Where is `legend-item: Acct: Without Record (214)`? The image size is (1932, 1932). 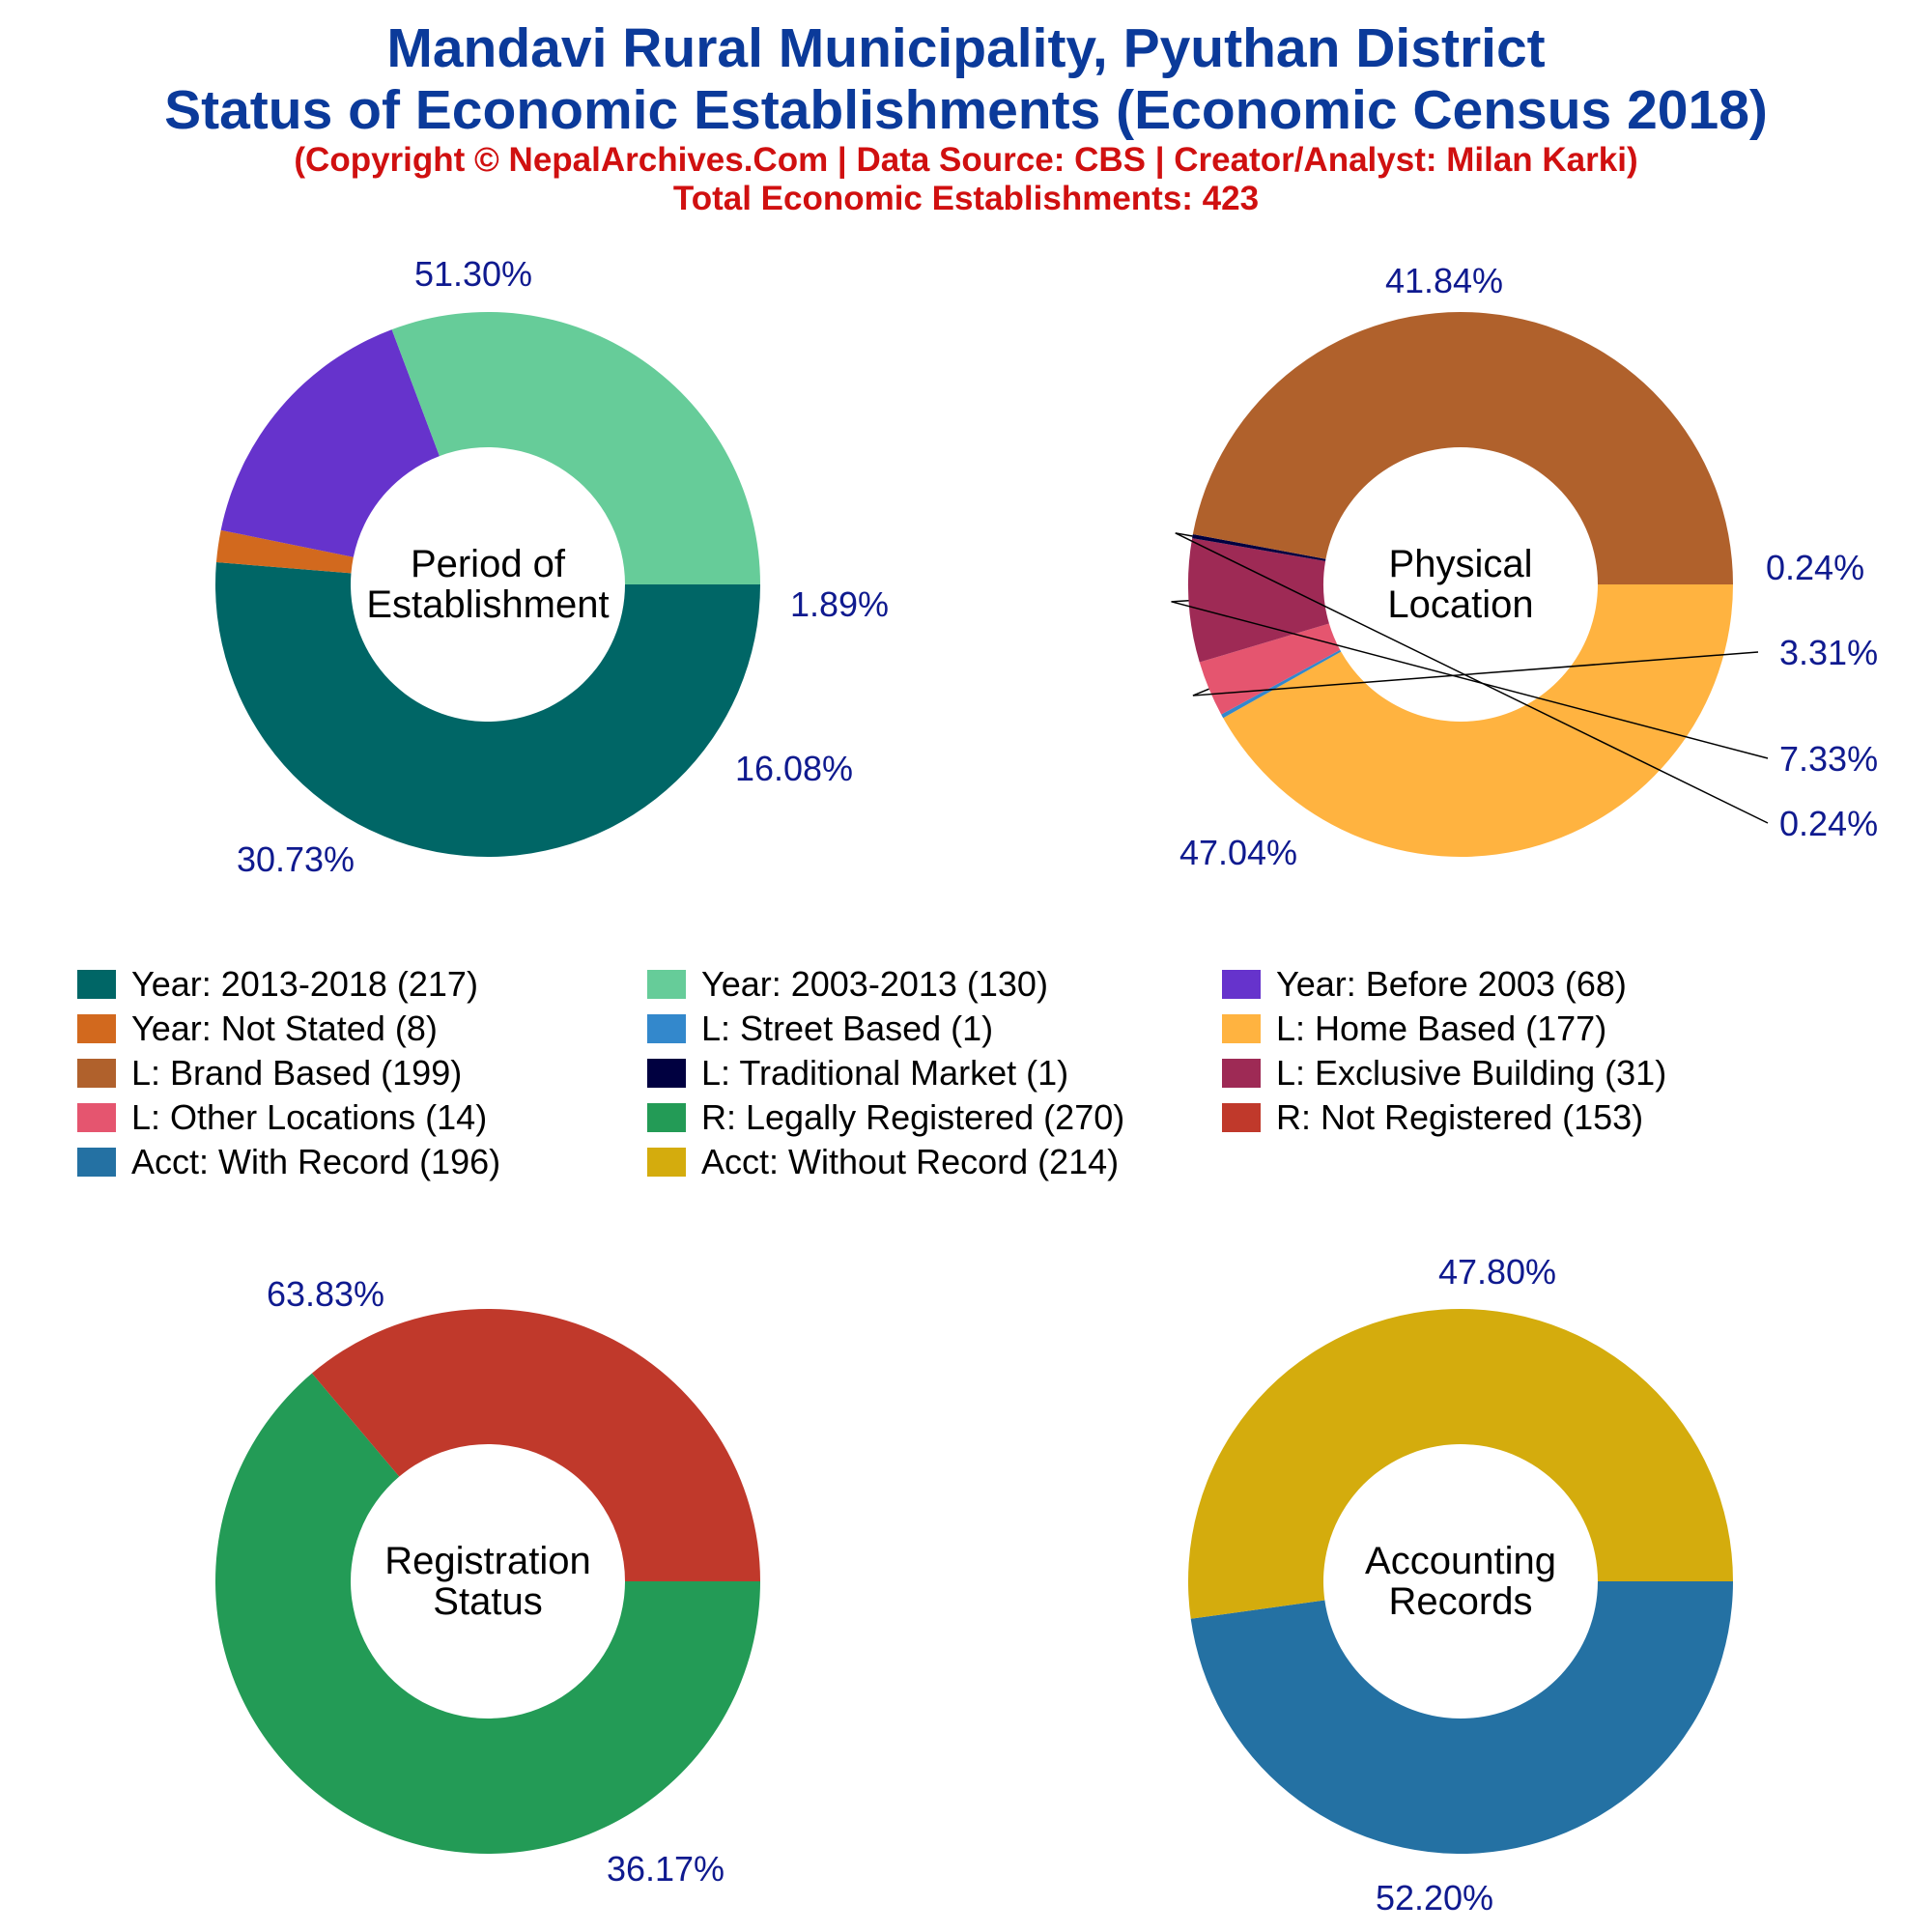 legend-item: Acct: Without Record (214) is located at coordinates (883, 1162).